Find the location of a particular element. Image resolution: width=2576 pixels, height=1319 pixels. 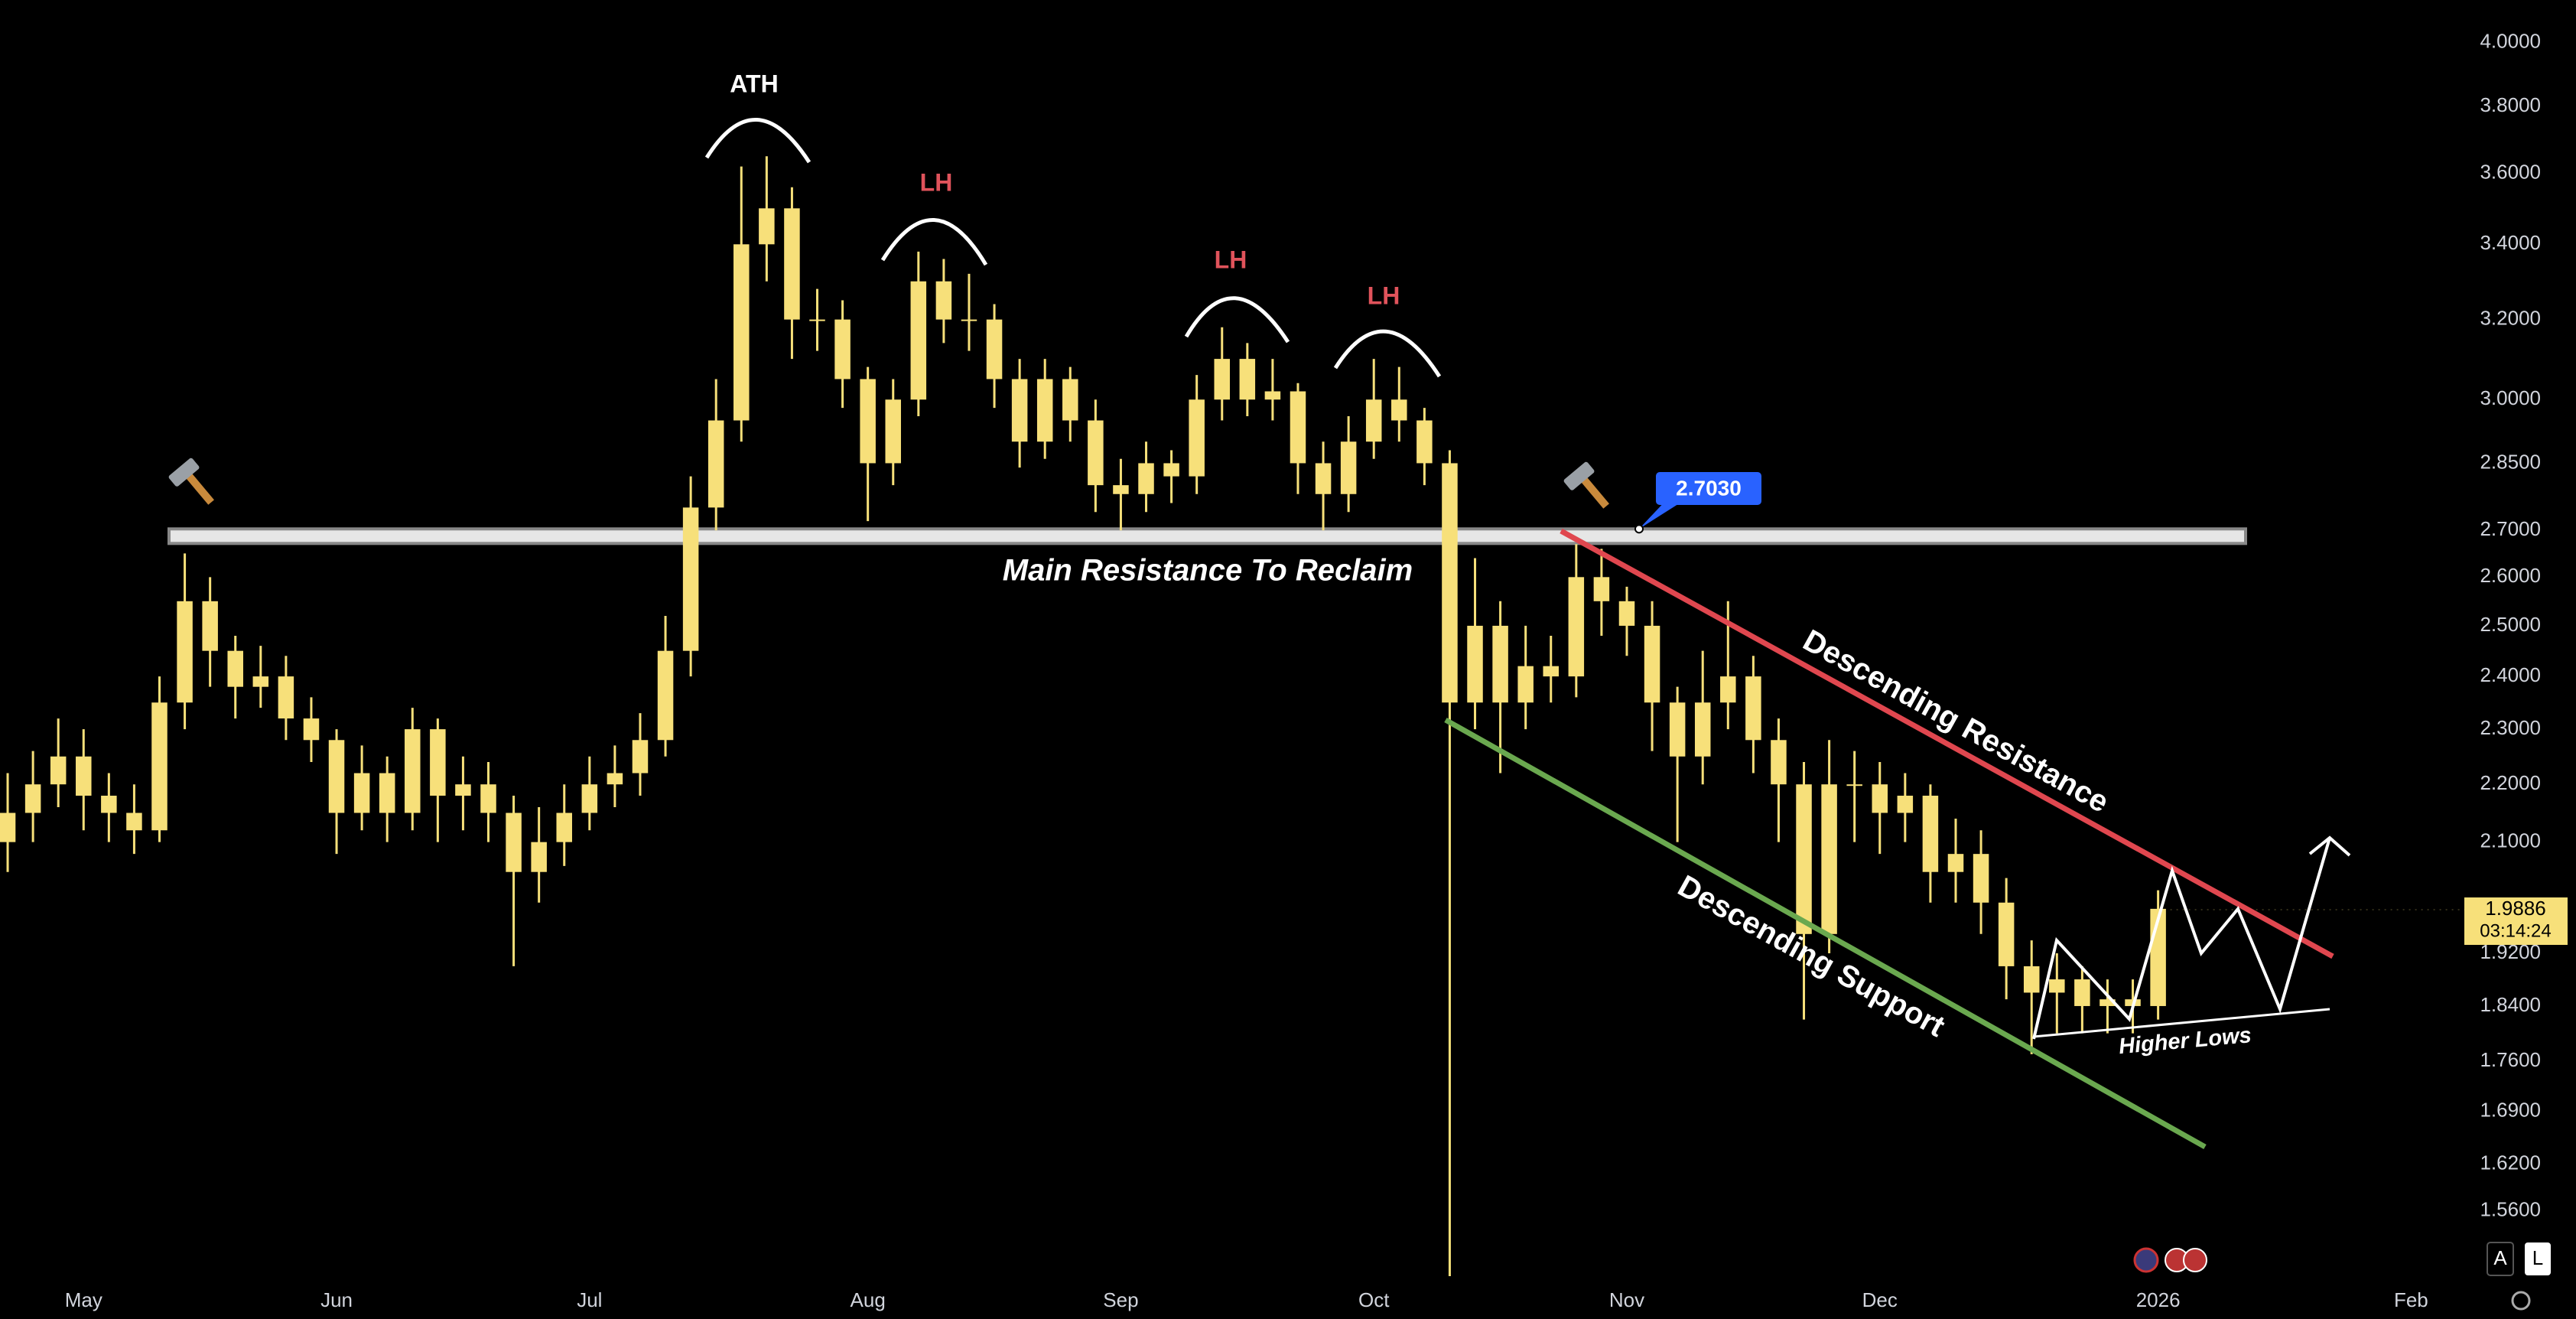

x-tick-label: Oct is located at coordinates (1374, 1299).